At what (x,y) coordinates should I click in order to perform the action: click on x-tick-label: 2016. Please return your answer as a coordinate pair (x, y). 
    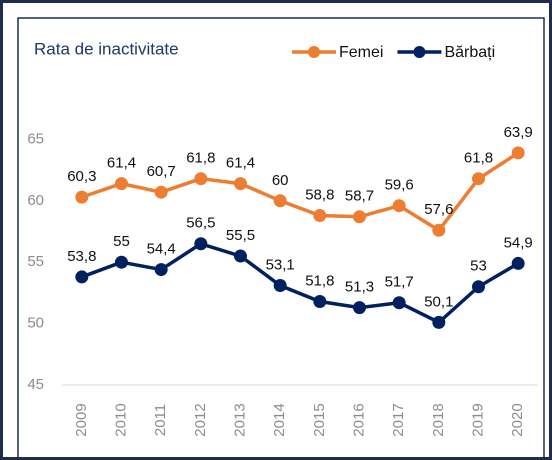
    Looking at the image, I should click on (358, 419).